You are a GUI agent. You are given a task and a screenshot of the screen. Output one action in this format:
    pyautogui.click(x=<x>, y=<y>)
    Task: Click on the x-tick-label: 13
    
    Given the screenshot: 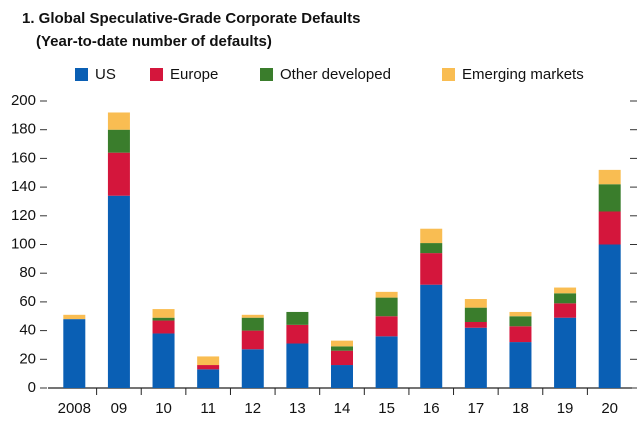 What is the action you would take?
    pyautogui.click(x=297, y=408)
    